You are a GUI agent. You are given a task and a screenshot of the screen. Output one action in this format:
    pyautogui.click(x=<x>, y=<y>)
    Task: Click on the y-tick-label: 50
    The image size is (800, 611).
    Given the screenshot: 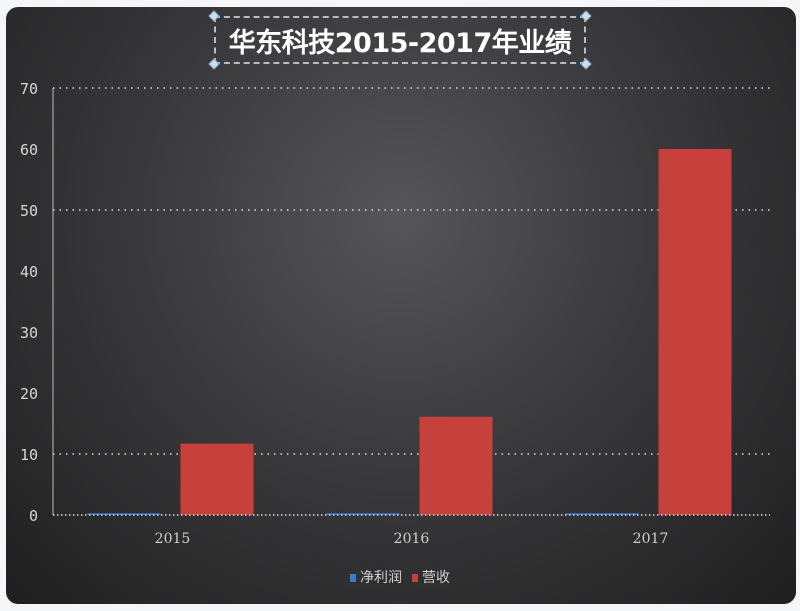 What is the action you would take?
    pyautogui.click(x=29, y=211)
    